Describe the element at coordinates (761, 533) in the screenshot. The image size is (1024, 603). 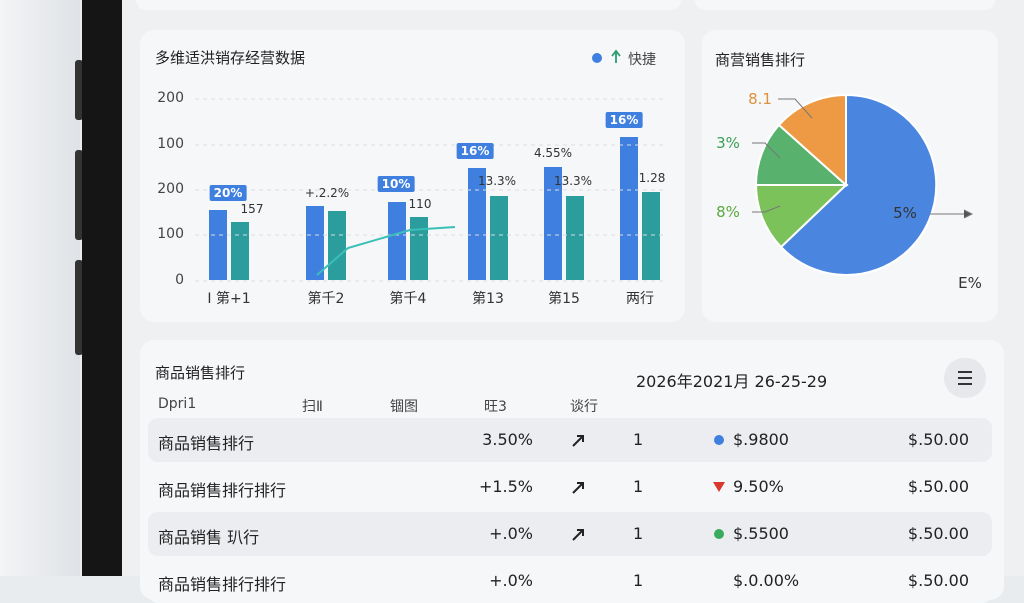
I see `cell-price: $.5500` at that location.